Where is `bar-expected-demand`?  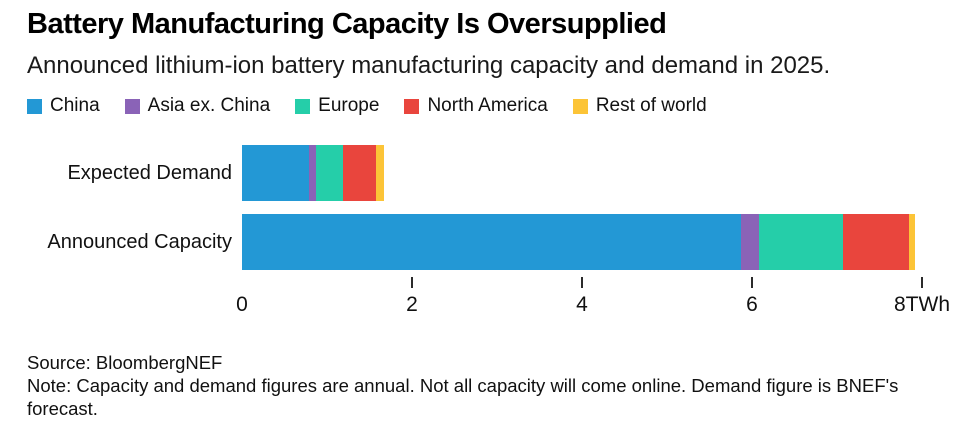 bar-expected-demand is located at coordinates (582, 173).